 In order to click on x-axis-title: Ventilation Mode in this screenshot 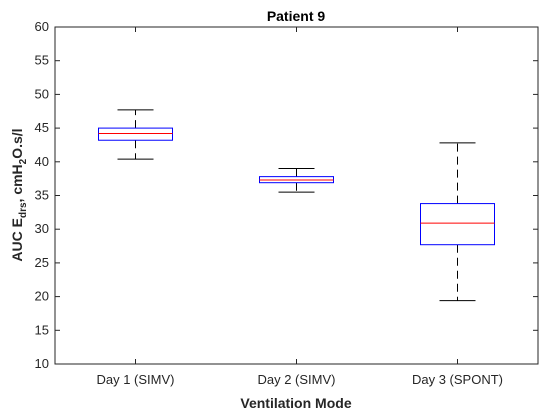, I will do `click(295, 403)`.